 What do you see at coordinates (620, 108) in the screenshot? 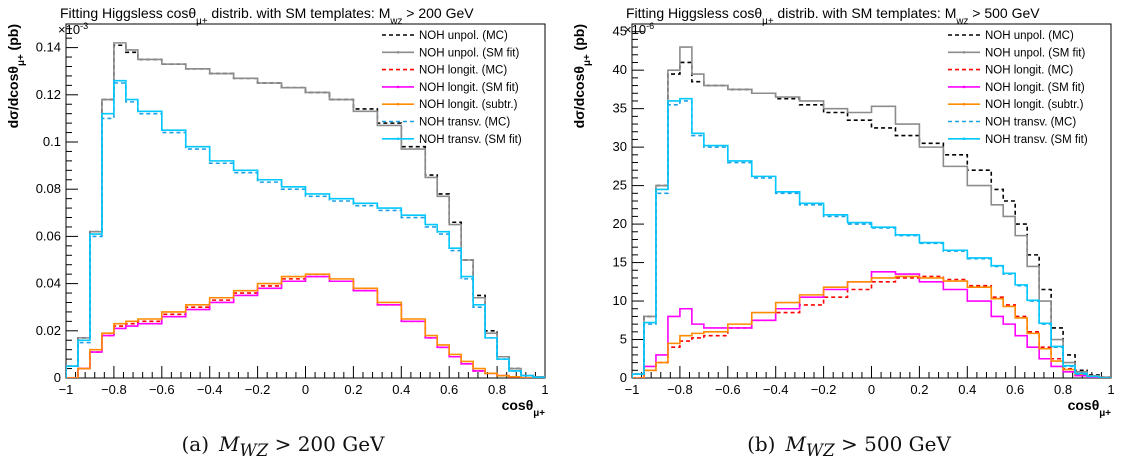
I see `y-tick-label: 35` at bounding box center [620, 108].